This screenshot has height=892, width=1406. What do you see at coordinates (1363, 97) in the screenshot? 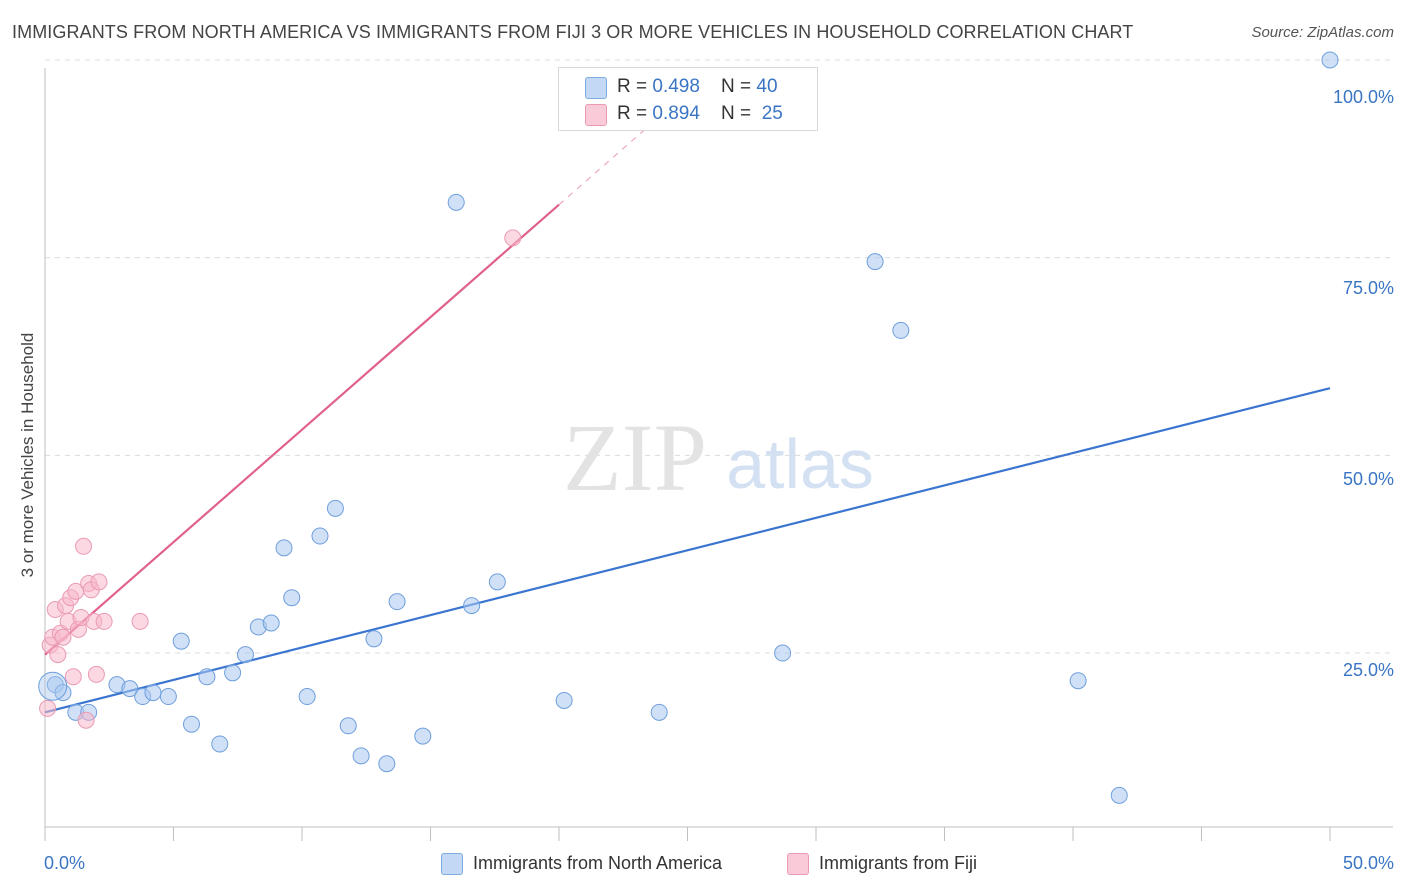
I see `y-tick-label-100: 100.0%` at bounding box center [1363, 97].